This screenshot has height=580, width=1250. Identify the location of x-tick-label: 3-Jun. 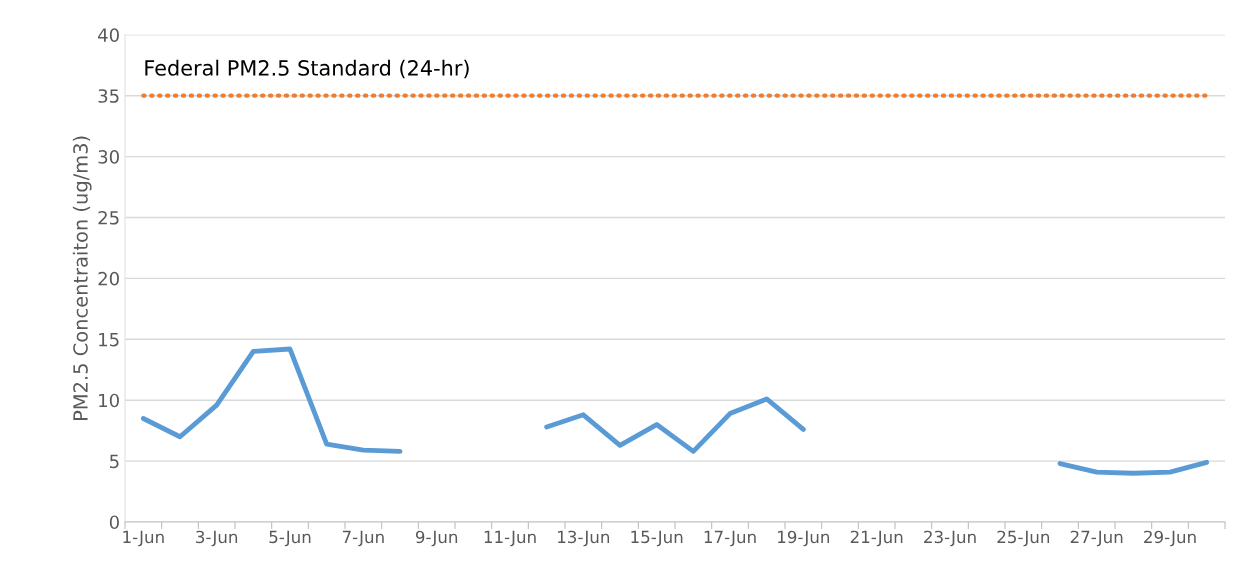
(217, 538).